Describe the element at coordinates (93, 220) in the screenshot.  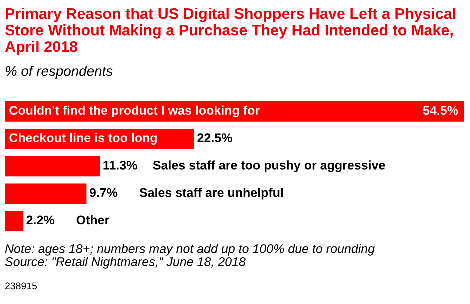
I see `y-tick-label: Other` at that location.